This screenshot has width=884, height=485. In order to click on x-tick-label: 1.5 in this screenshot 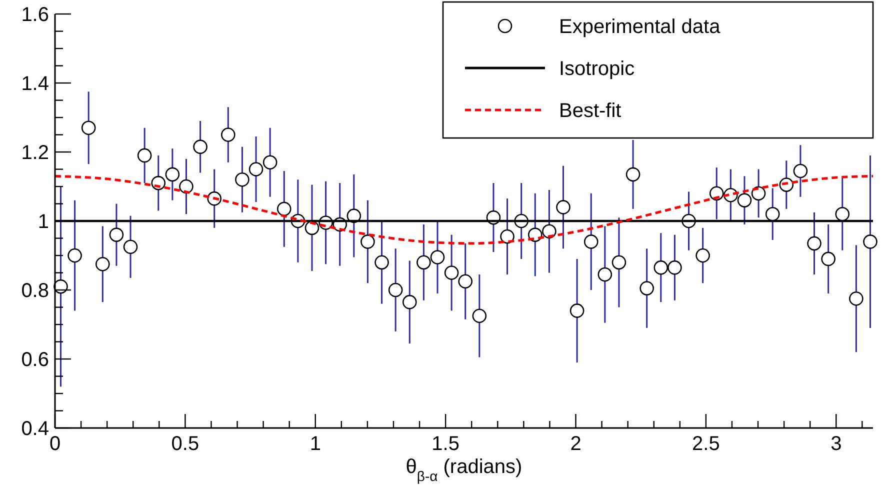, I will do `click(446, 444)`.